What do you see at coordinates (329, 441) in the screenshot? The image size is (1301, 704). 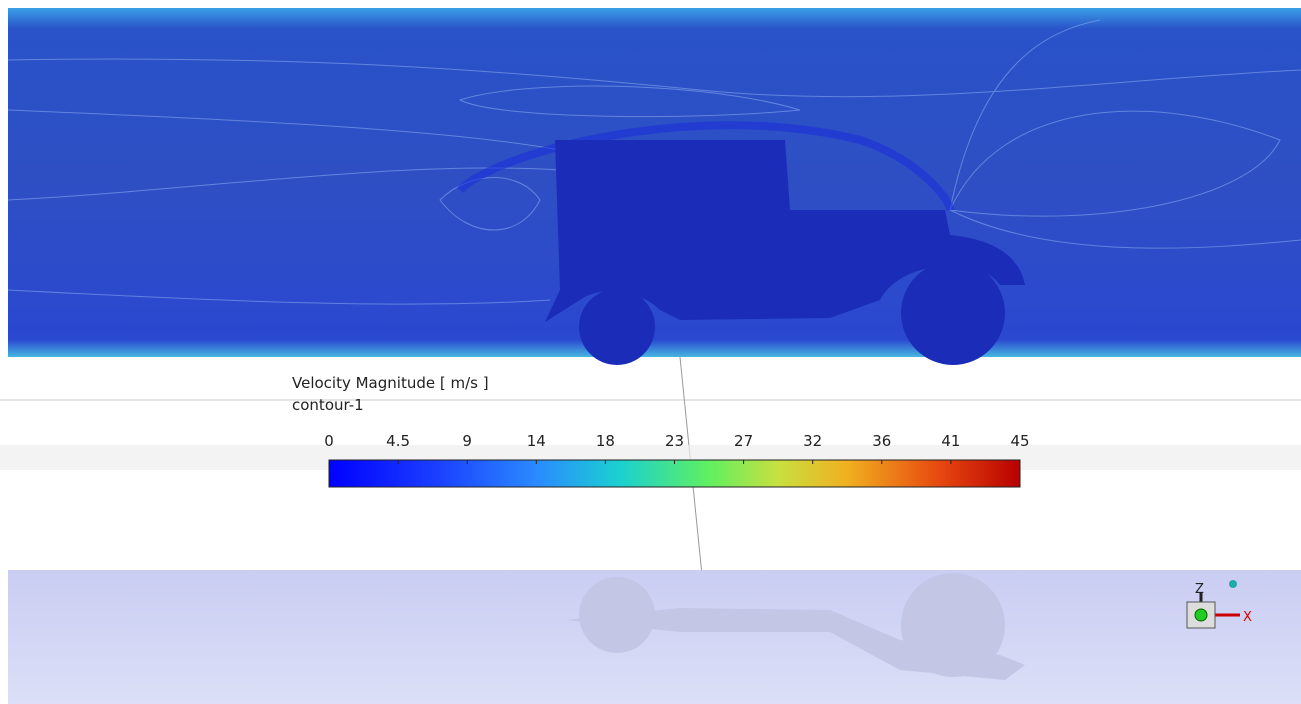 I see `colorbar-tick-label: 0` at bounding box center [329, 441].